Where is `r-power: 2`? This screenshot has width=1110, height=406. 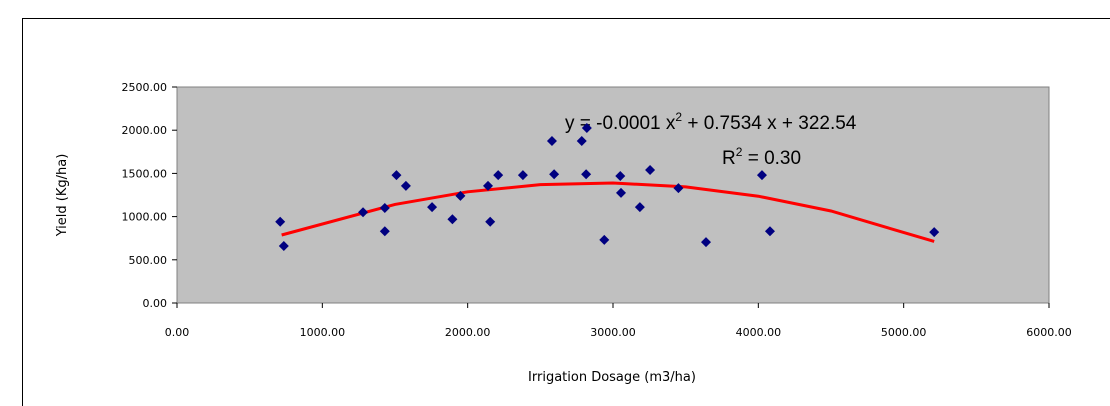 r-power: 2 is located at coordinates (739, 152).